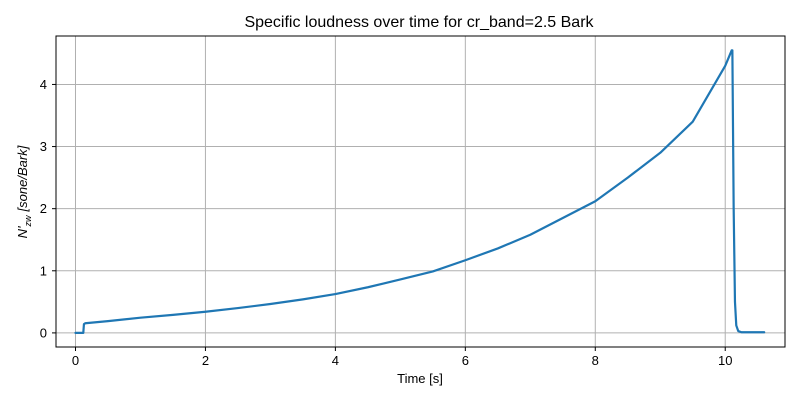 Image resolution: width=800 pixels, height=400 pixels. What do you see at coordinates (48, 208) in the screenshot?
I see `y-axis-ticks: 0 1 2 3 4` at bounding box center [48, 208].